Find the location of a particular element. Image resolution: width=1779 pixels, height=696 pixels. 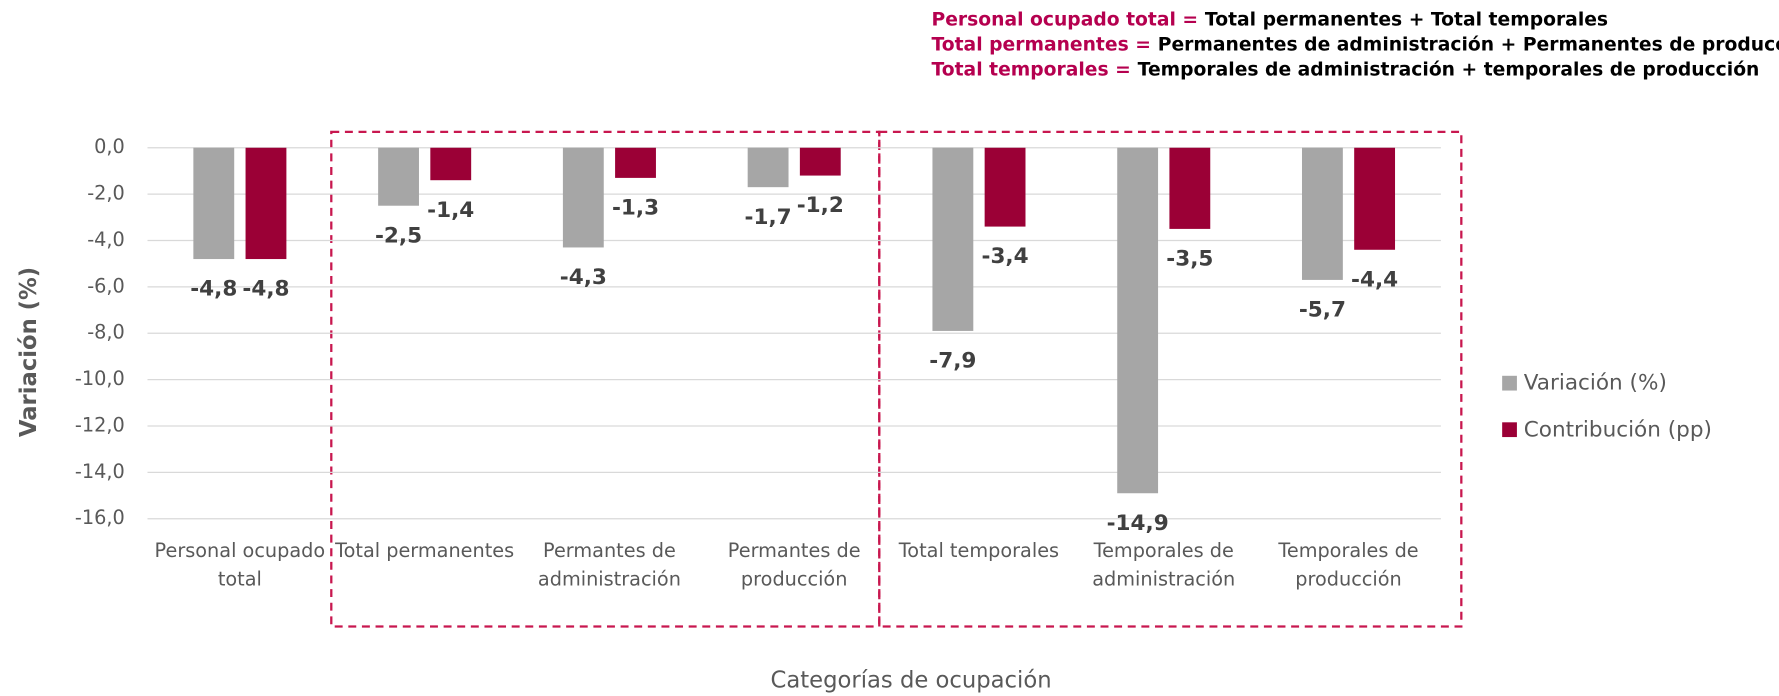

y-tick-label: -10,0 is located at coordinates (100, 378).